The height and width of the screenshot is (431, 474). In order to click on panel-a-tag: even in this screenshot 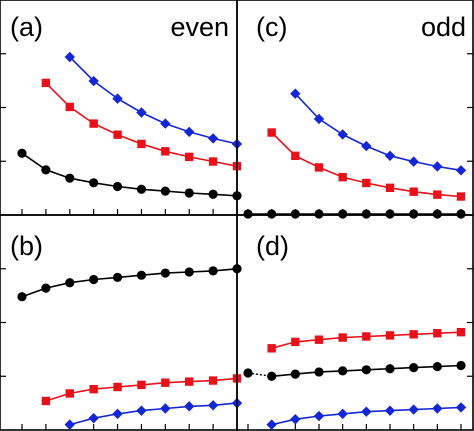, I will do `click(199, 27)`.